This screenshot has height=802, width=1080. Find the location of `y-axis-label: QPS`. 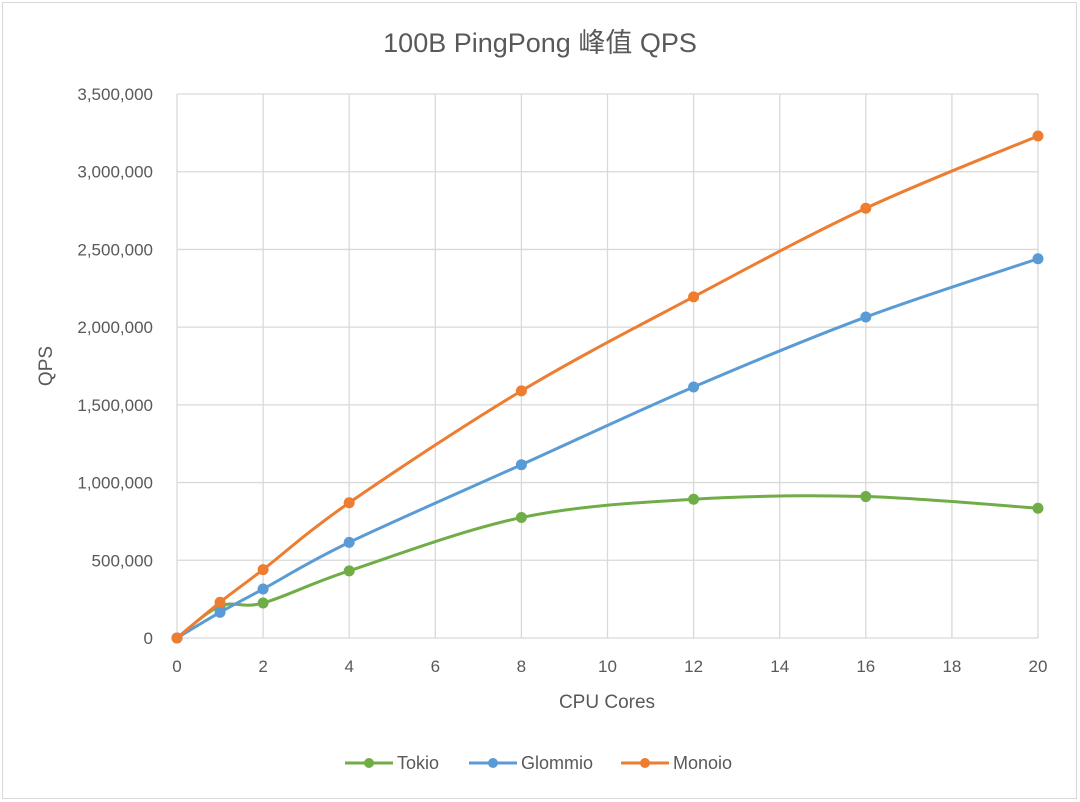

y-axis-label: QPS is located at coordinates (46, 366).